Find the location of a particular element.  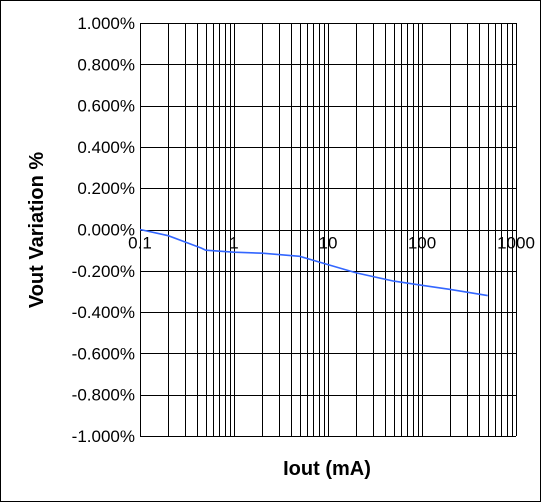

y-axis-title: Vout Variation % is located at coordinates (37, 230).